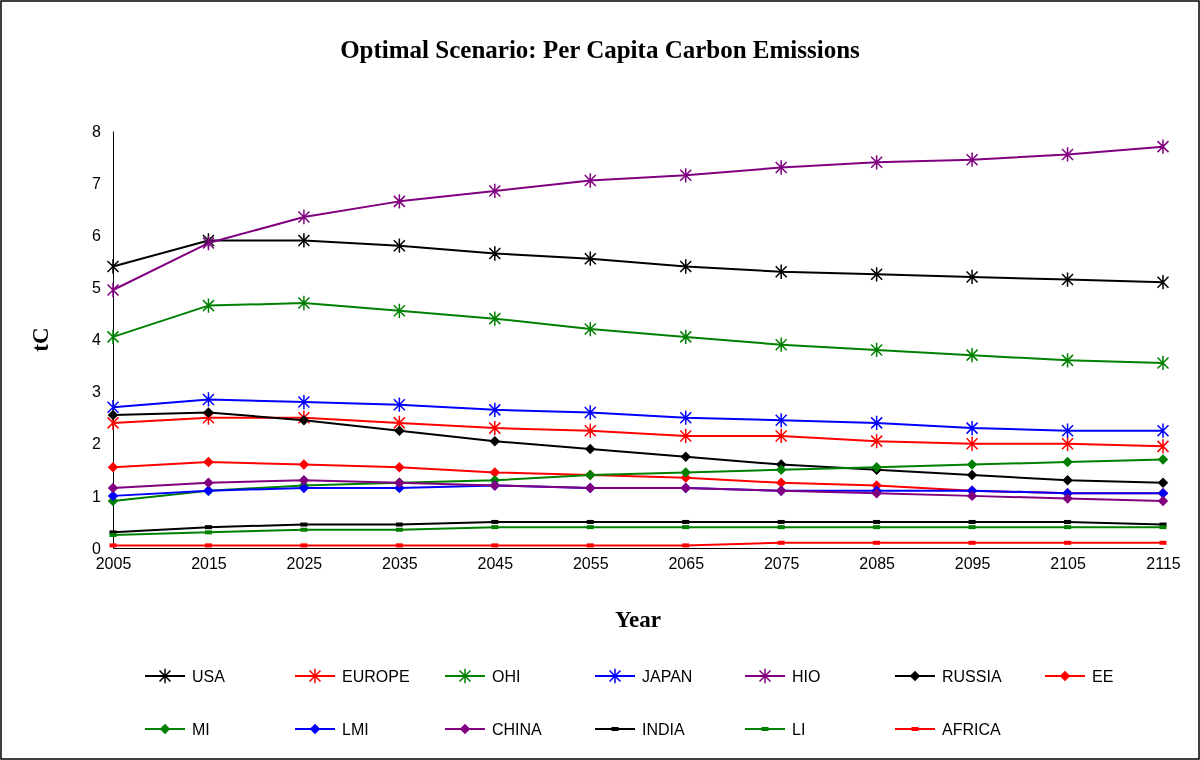  Describe the element at coordinates (376, 676) in the screenshot. I see `legend-label: EUROPE` at that location.